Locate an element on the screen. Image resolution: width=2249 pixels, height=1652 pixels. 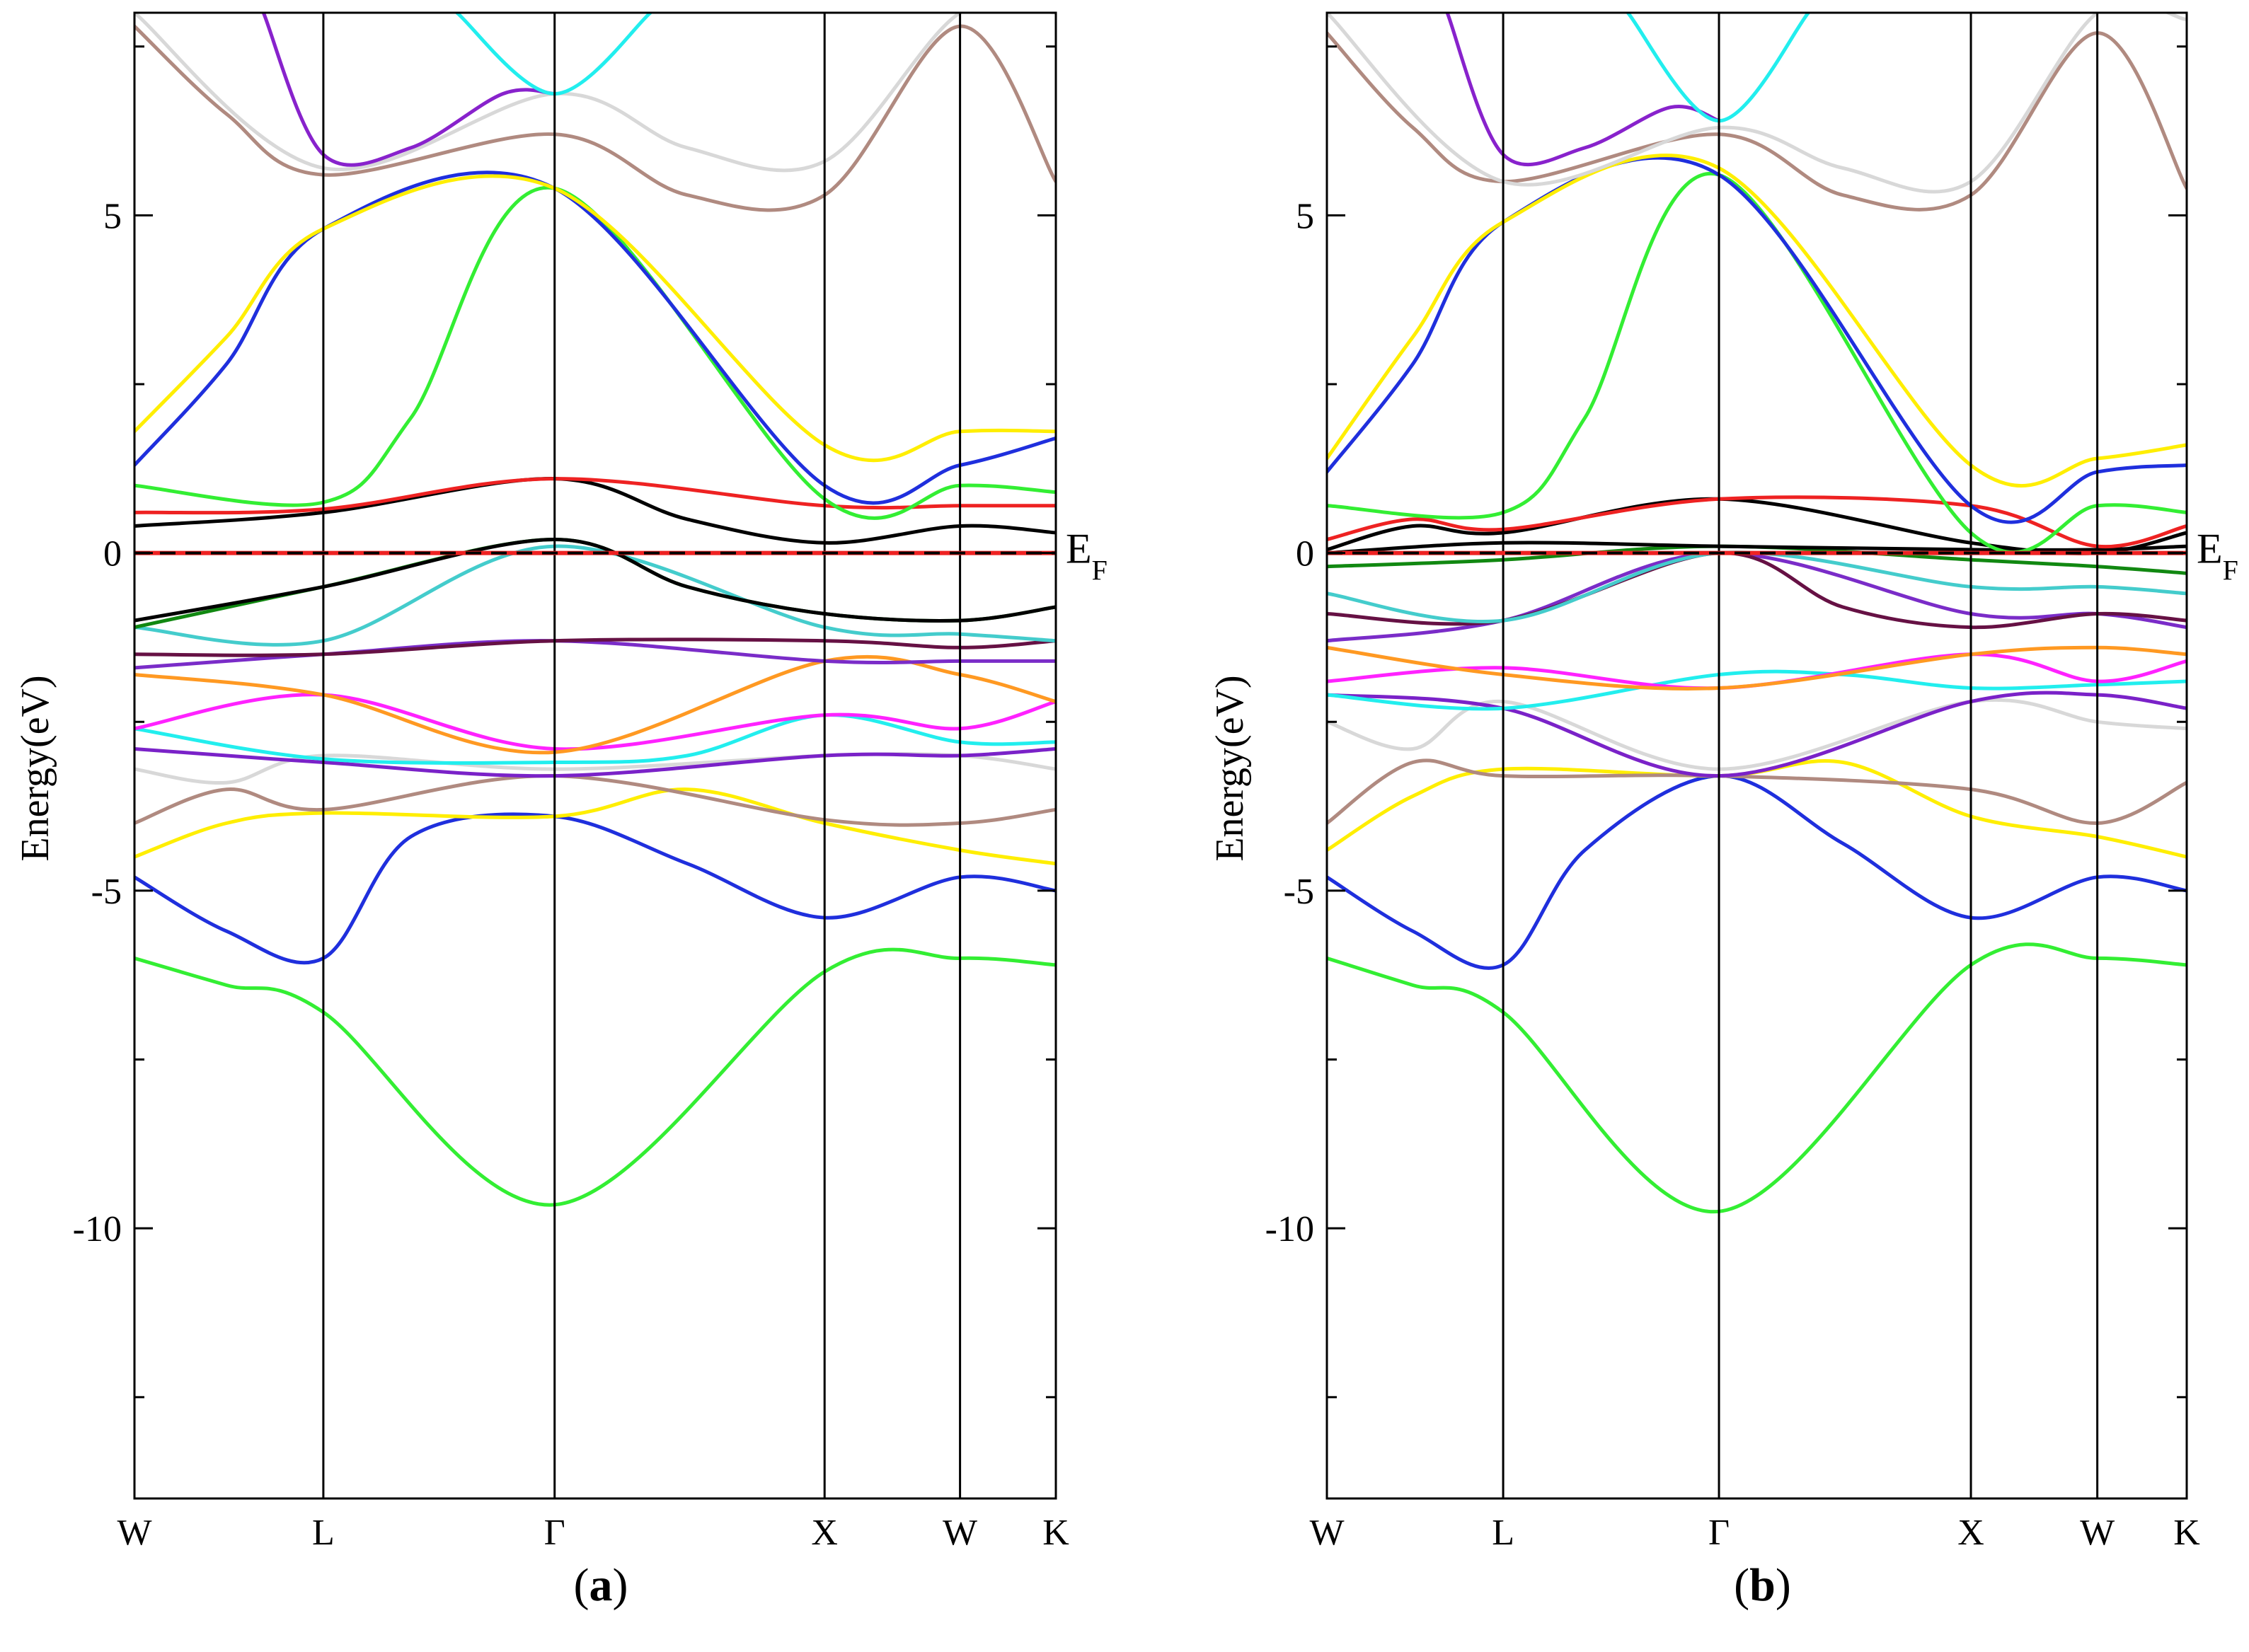
panel-label-letter: b is located at coordinates (1762, 1585).